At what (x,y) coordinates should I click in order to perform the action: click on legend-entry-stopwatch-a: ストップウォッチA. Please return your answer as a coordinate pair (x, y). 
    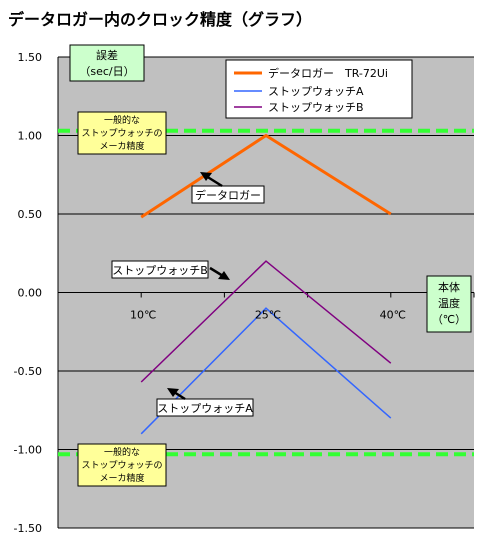
    Looking at the image, I should click on (316, 91).